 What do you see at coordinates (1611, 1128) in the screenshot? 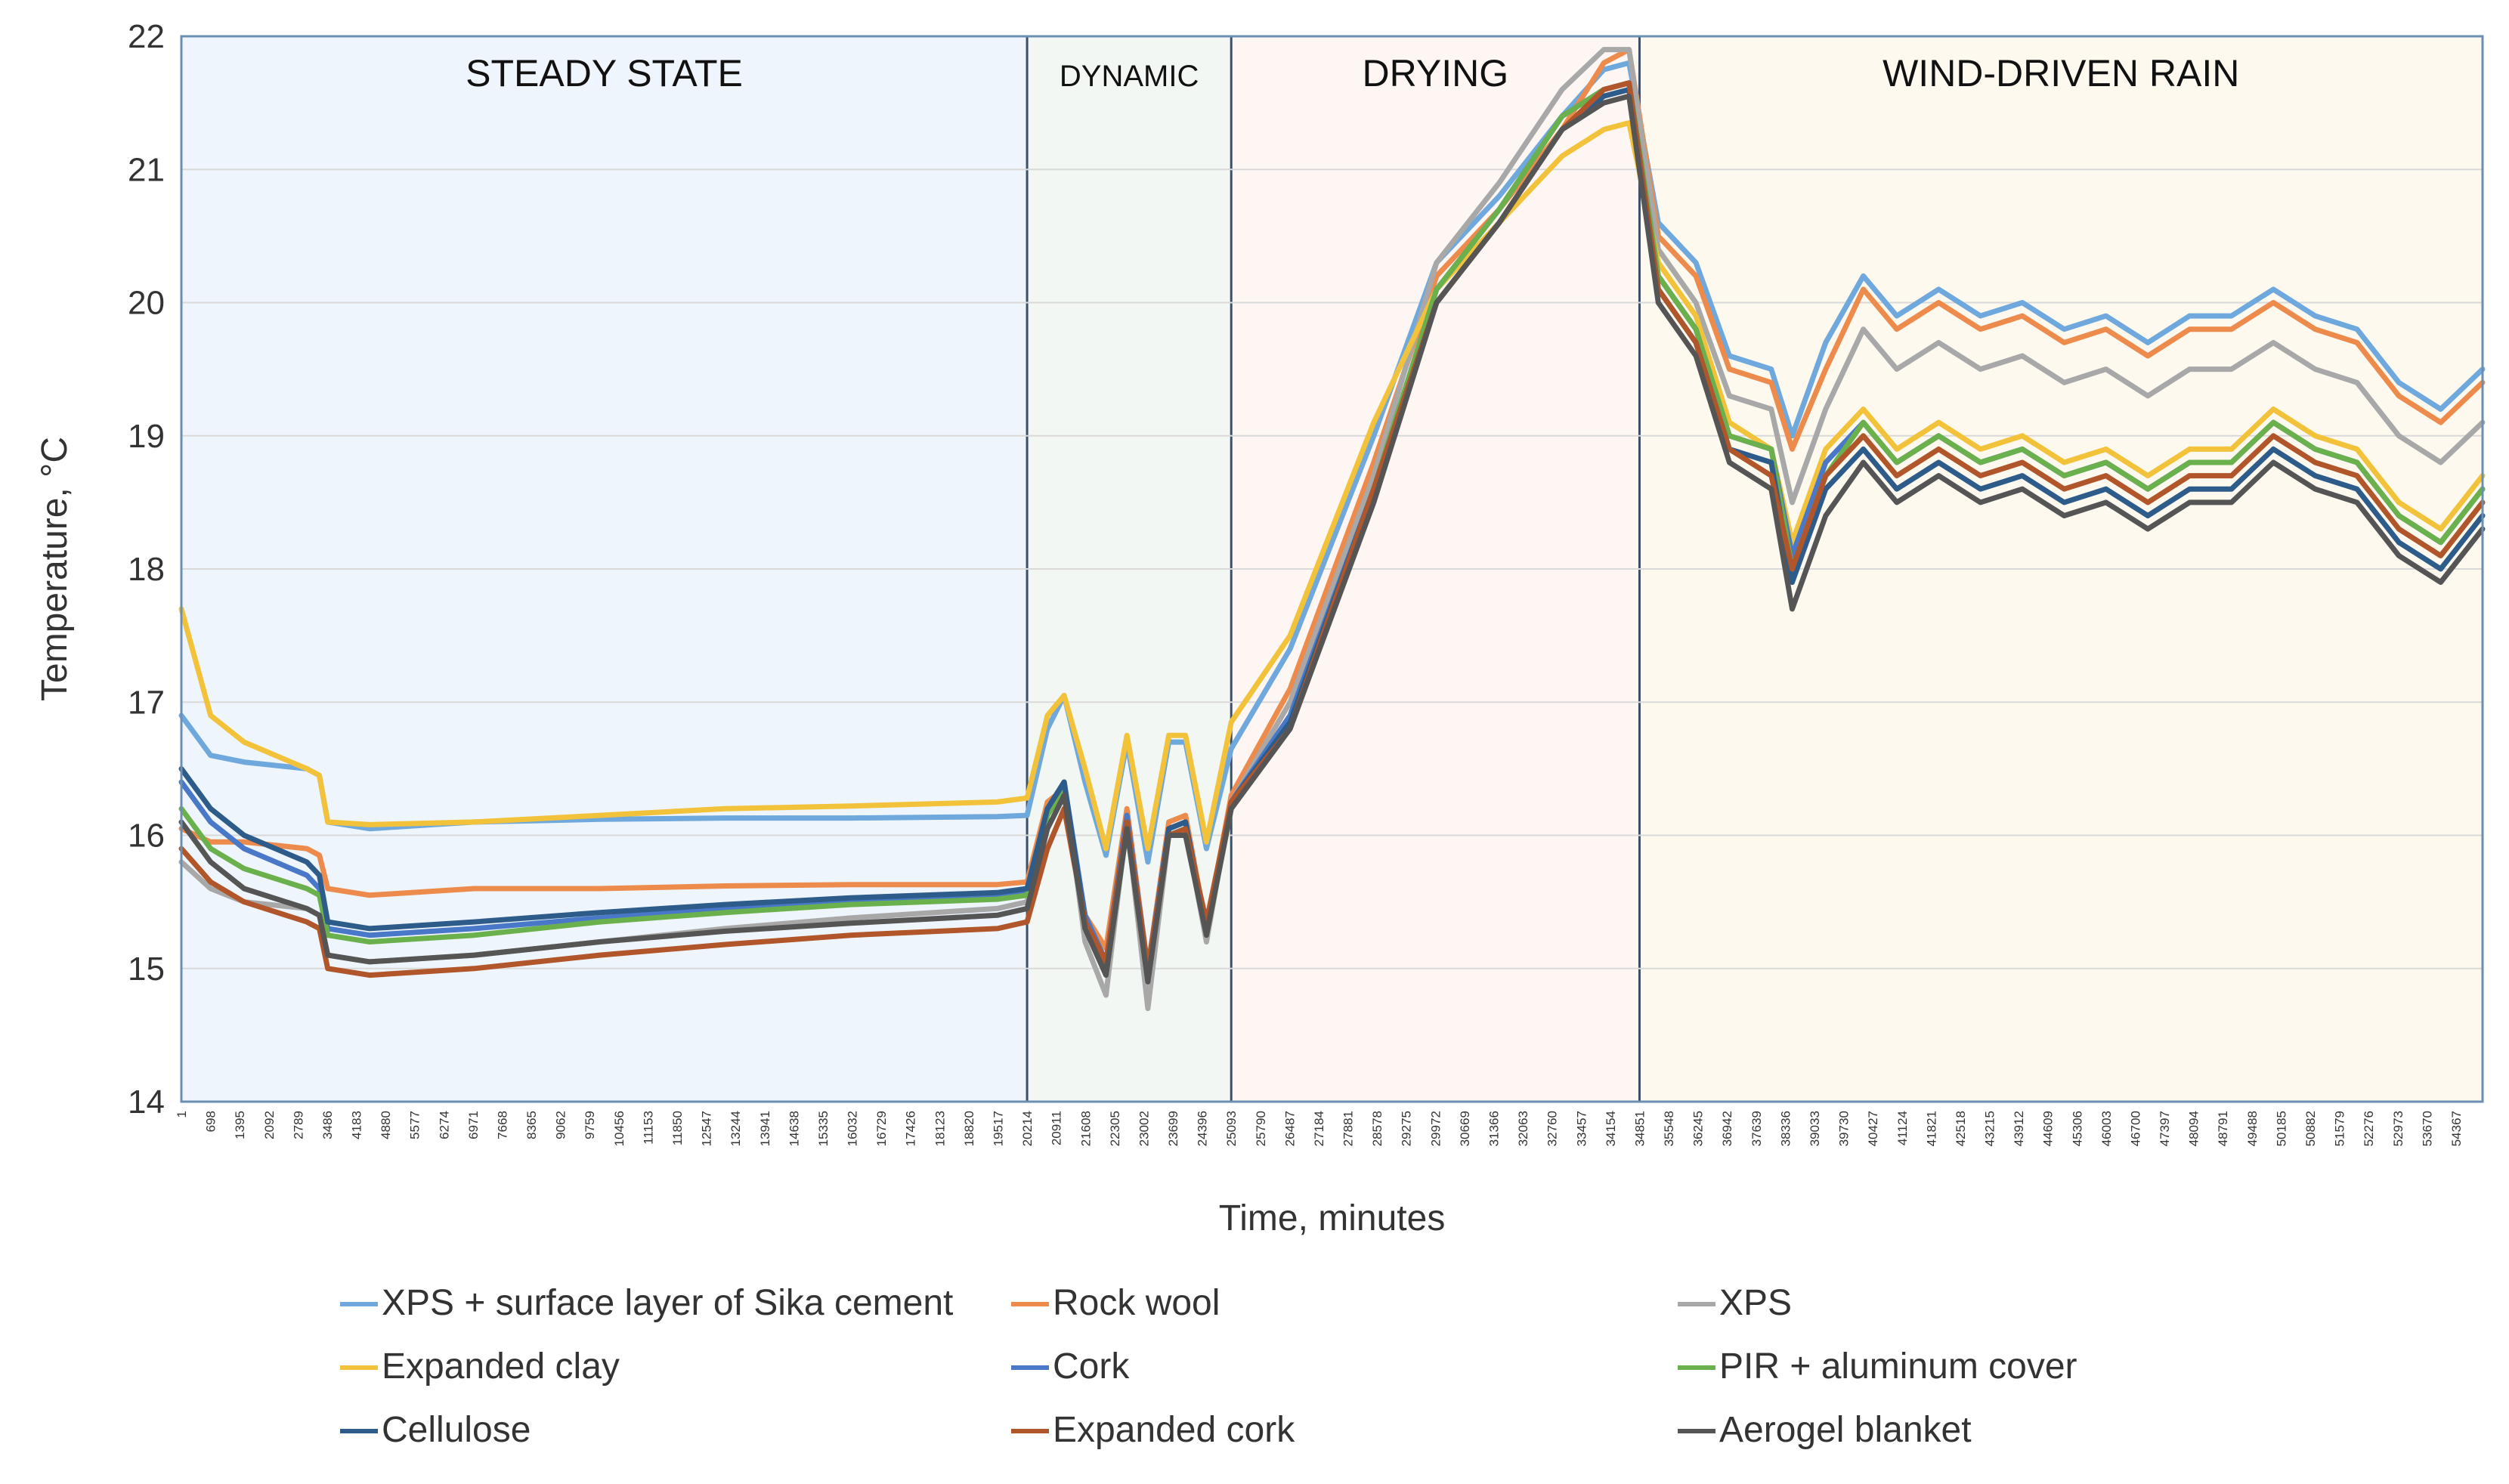
I see `x-tick-label: 34154` at bounding box center [1611, 1128].